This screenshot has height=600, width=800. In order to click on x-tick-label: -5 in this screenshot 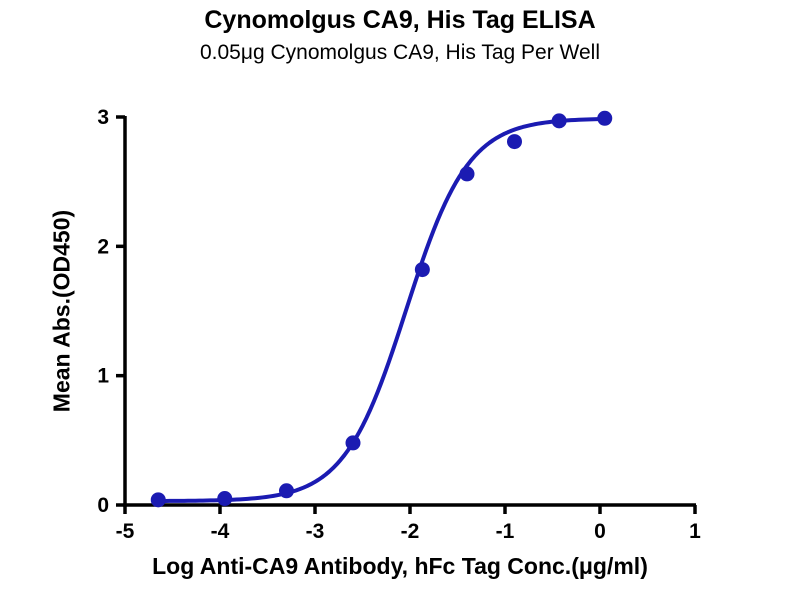, I will do `click(125, 531)`.